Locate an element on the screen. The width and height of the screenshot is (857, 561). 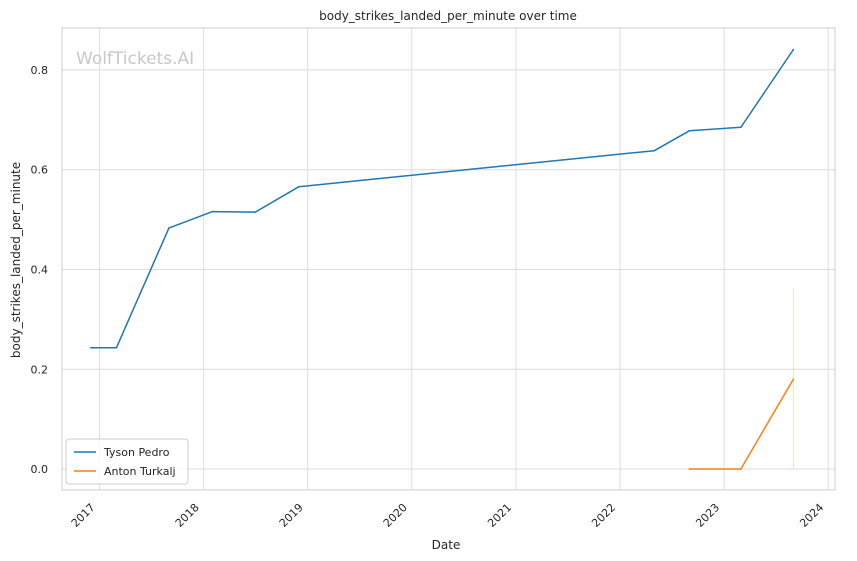
chart-title: body_strikes_landed_per_minute over time is located at coordinates (448, 16).